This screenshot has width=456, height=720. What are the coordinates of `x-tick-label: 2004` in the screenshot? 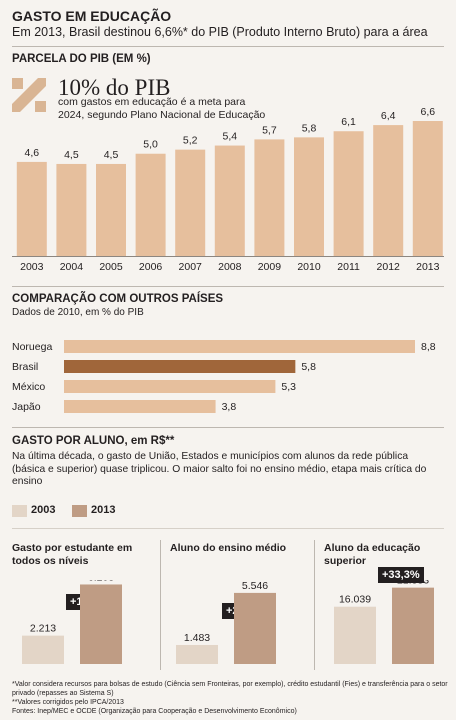 It's located at (72, 267).